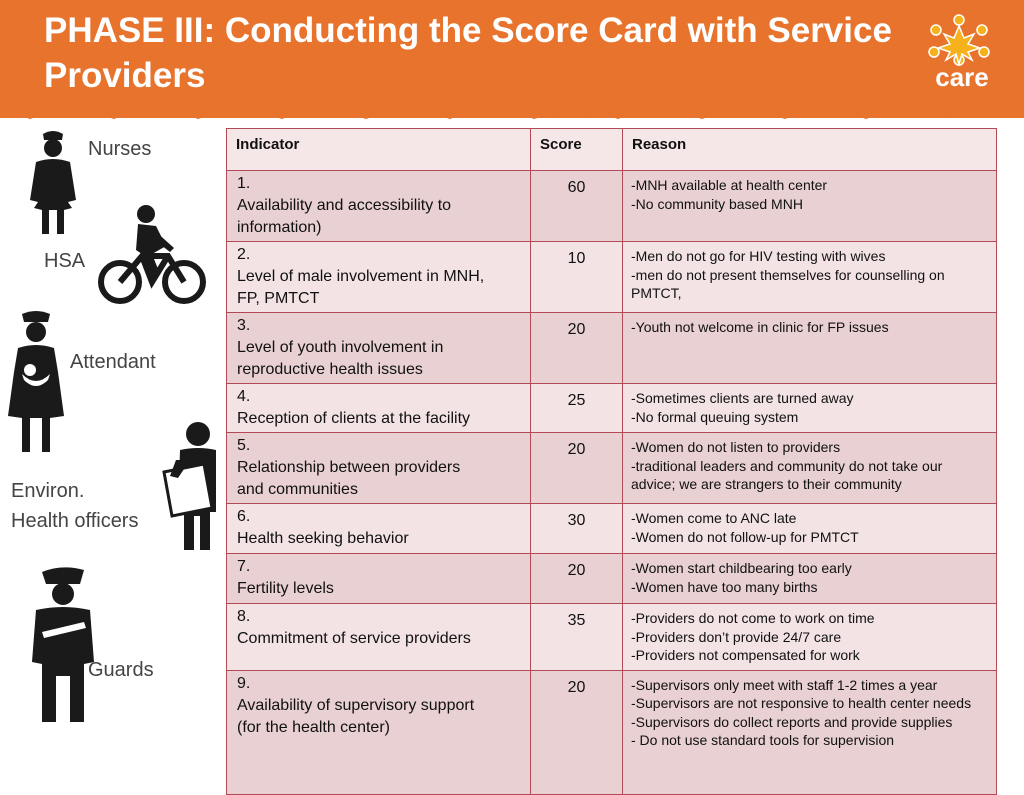 The height and width of the screenshot is (795, 1024). What do you see at coordinates (753, 618) in the screenshot?
I see `reason-line: -Providers do not come to work on time` at bounding box center [753, 618].